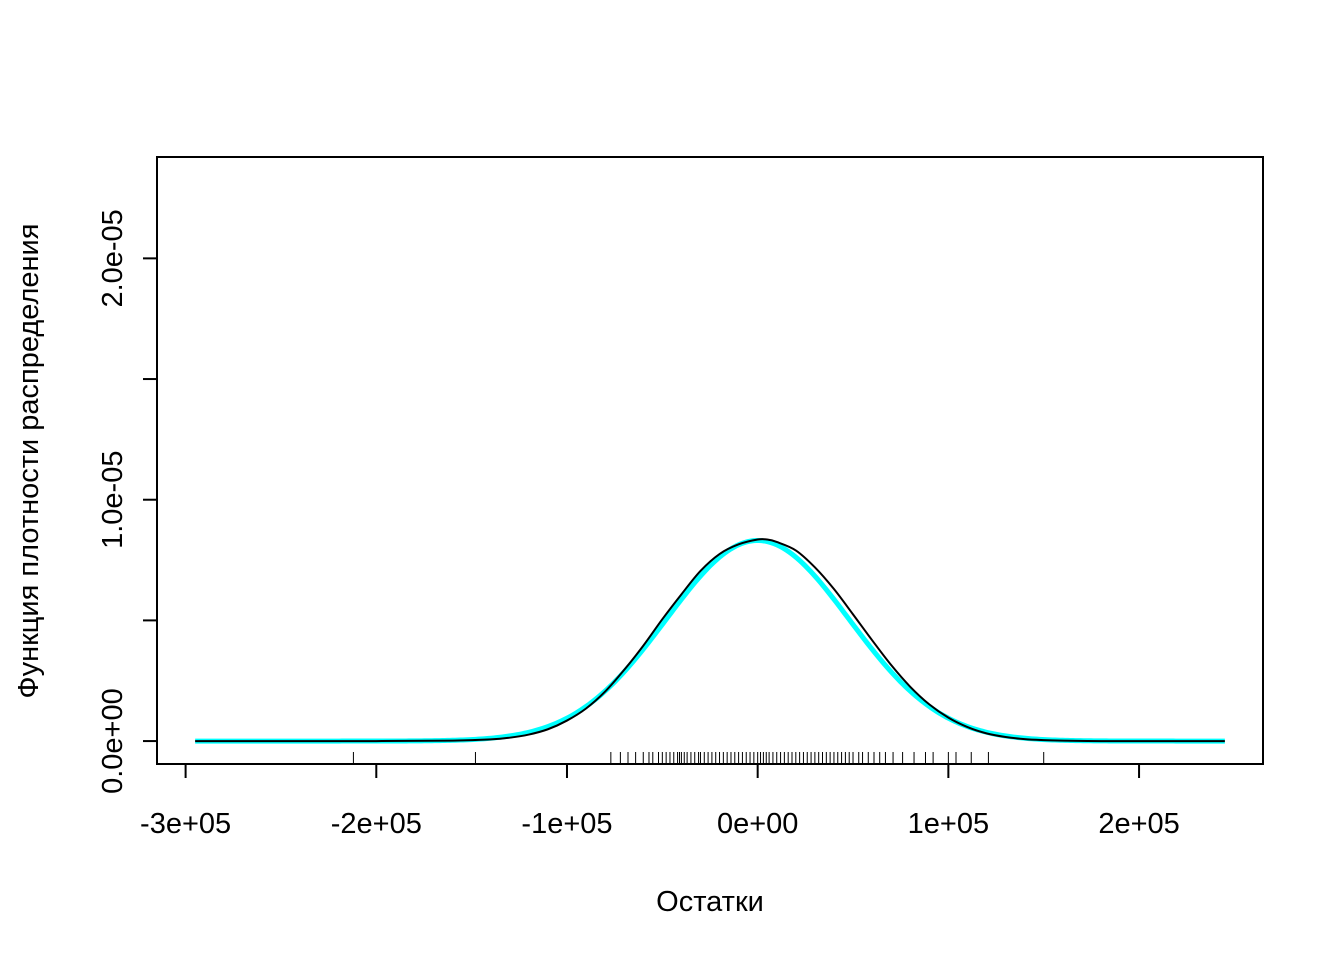 Image resolution: width=1344 pixels, height=960 pixels. Describe the element at coordinates (698, 757) in the screenshot. I see `rug-layer` at that location.